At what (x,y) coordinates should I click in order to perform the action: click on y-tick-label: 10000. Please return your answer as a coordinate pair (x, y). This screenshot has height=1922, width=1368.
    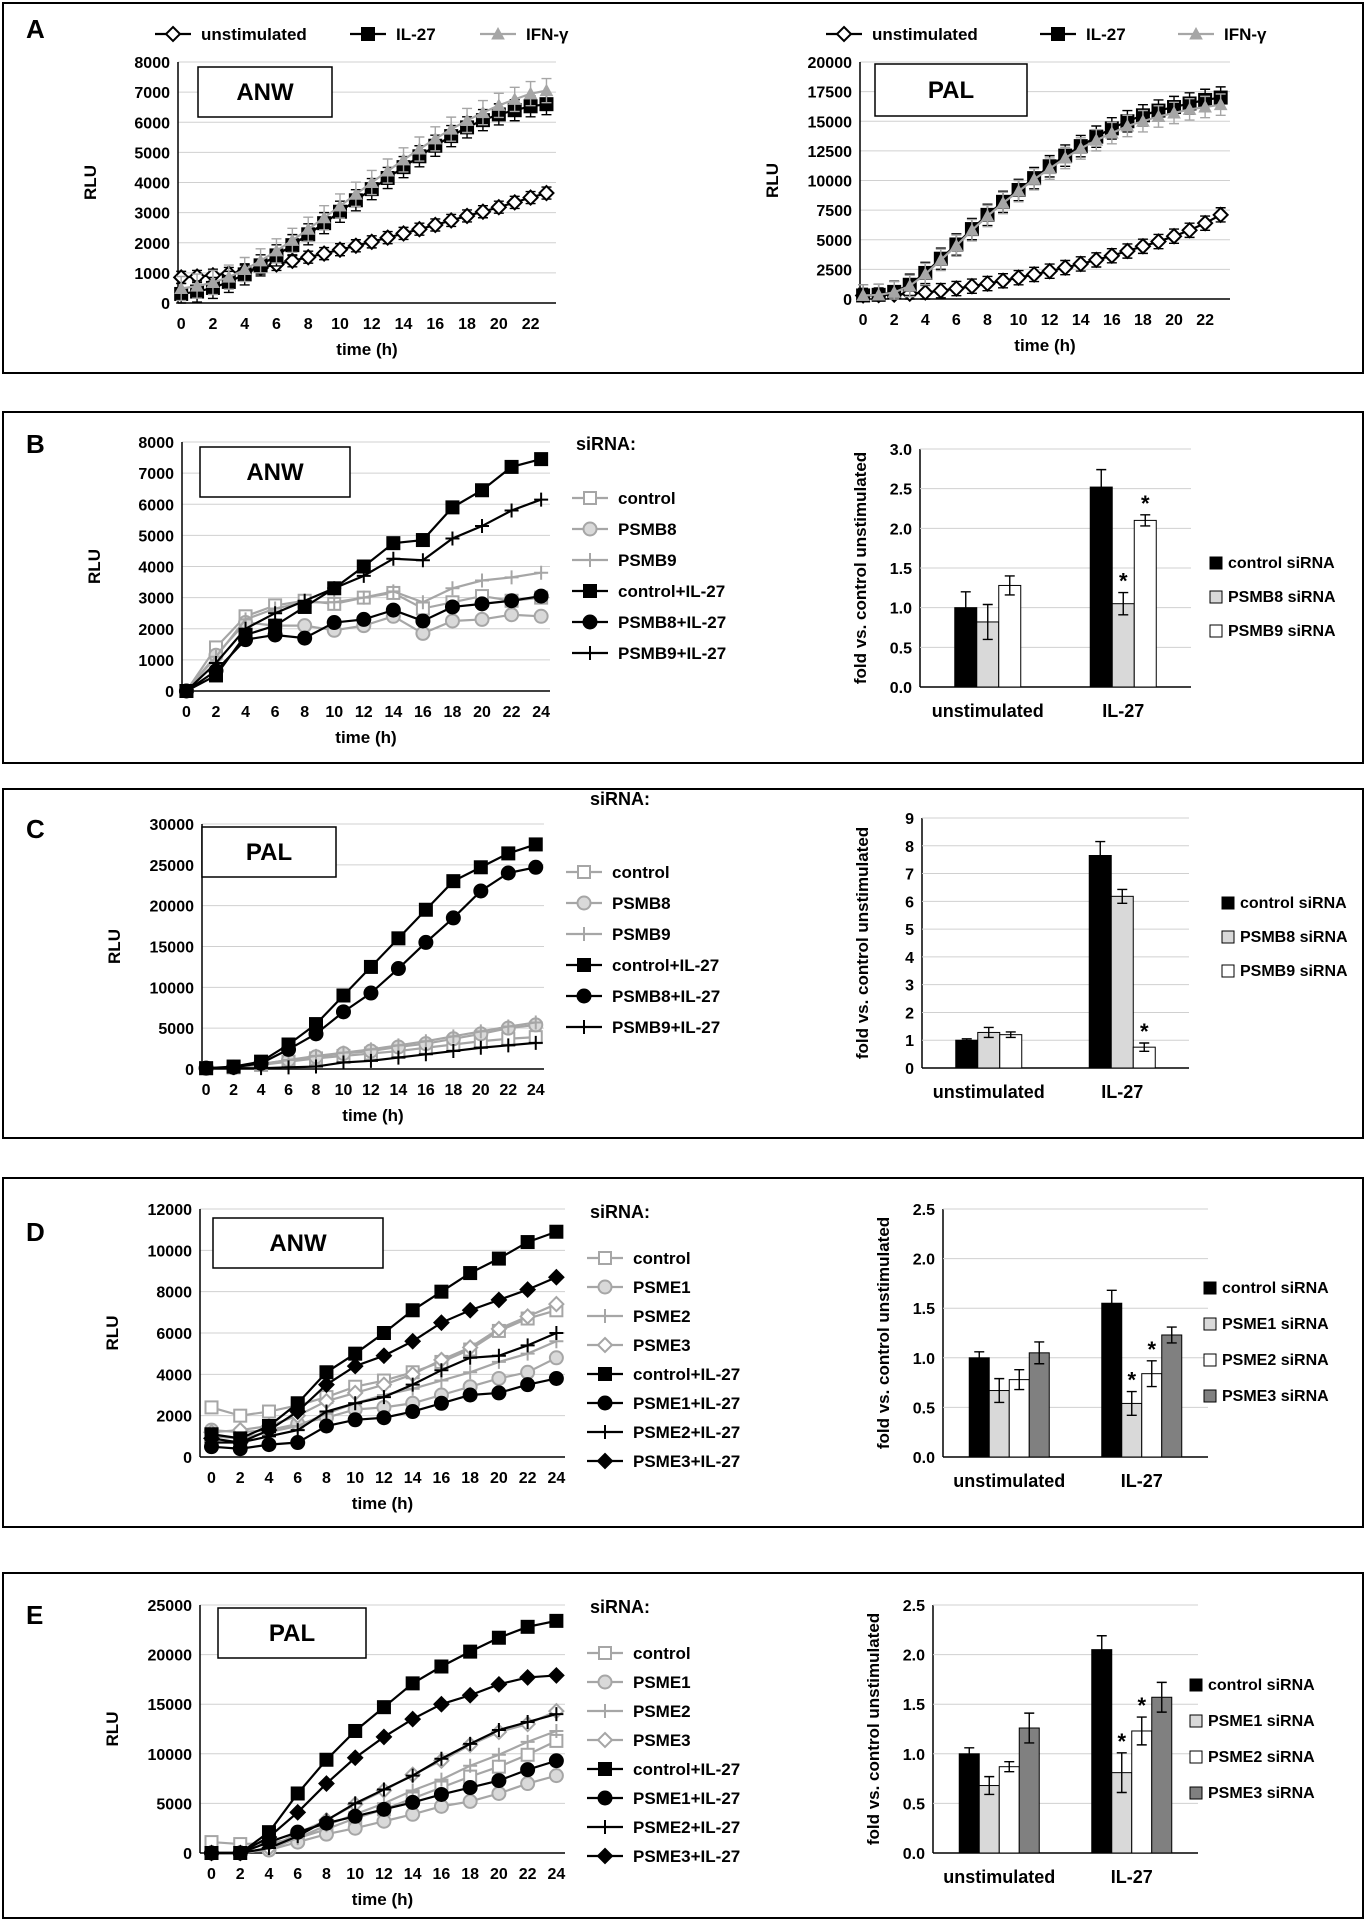
    Looking at the image, I should click on (172, 988).